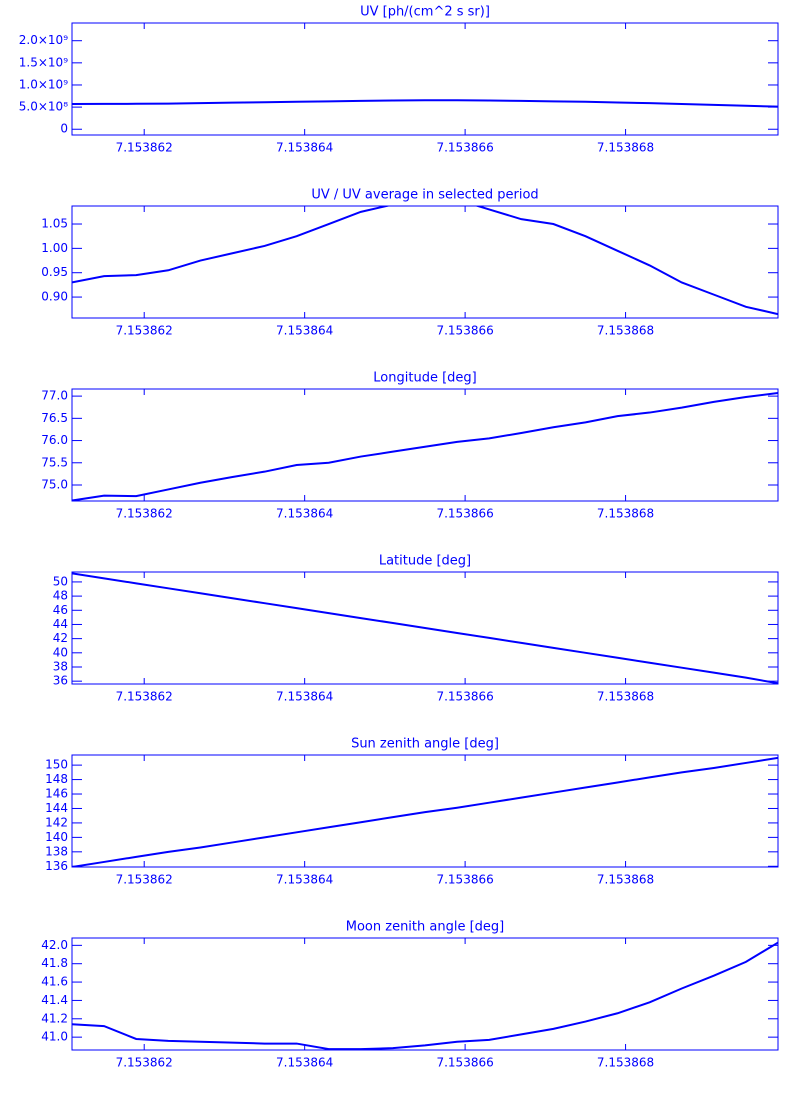 This screenshot has width=800, height=1100. What do you see at coordinates (425, 927) in the screenshot?
I see `chart-title: Moon zenith angle [deg]` at bounding box center [425, 927].